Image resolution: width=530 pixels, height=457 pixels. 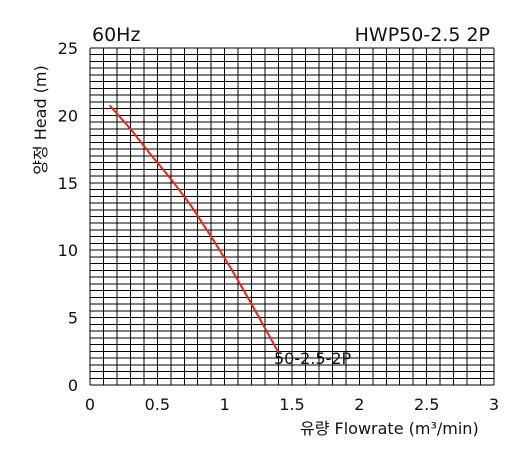 I want to click on x-tick-label: 2.5, so click(x=426, y=404).